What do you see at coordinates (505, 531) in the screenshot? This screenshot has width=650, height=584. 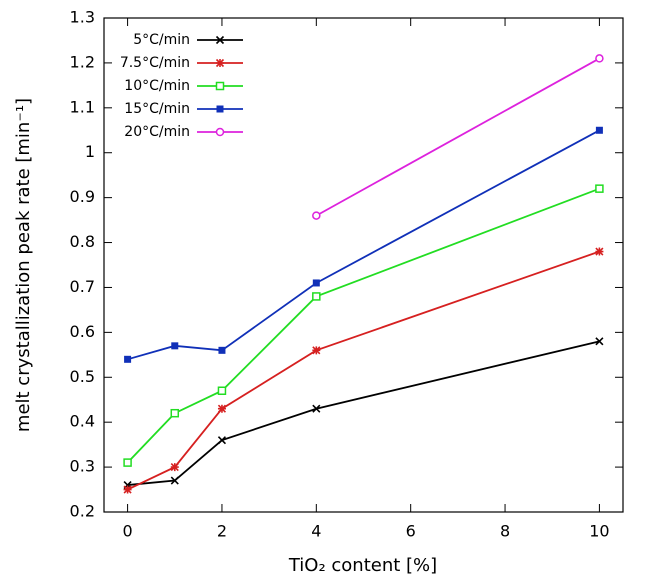 I see `x-tick-label: 8` at bounding box center [505, 531].